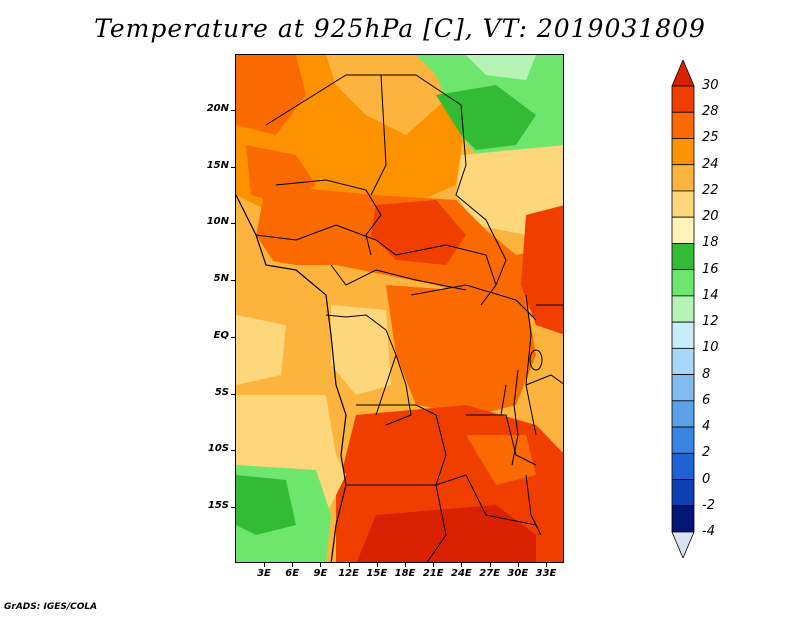  Describe the element at coordinates (218, 505) in the screenshot. I see `lat-label: 15S` at that location.